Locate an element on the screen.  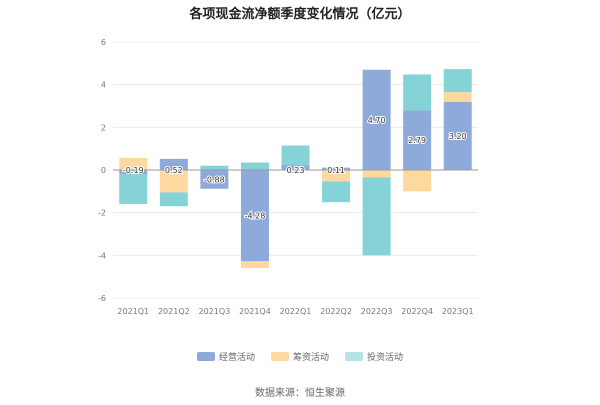
bar-2021Q1-经营活动 is located at coordinates (133, 172).